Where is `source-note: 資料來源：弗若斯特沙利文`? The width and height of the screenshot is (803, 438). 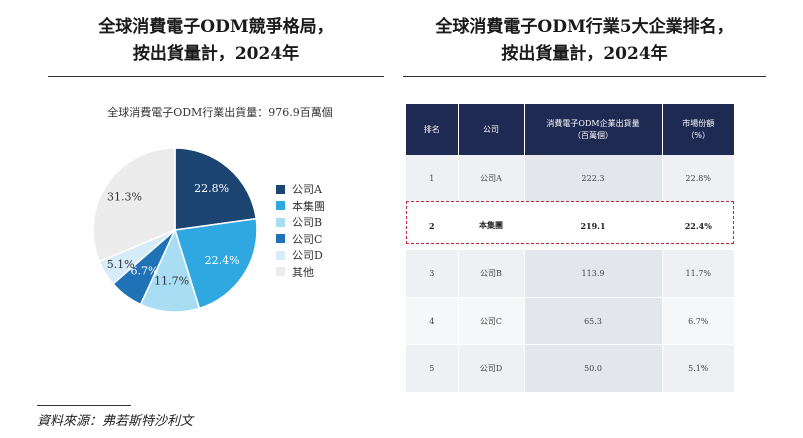 source-note: 資料來源：弗若斯特沙利文 is located at coordinates (115, 421).